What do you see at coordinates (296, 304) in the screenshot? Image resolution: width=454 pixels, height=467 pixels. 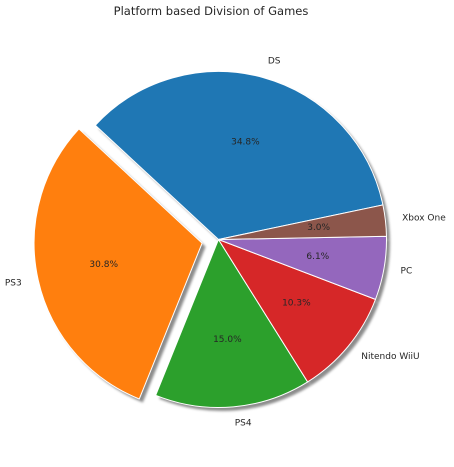 I see `pie-percent-label-nitendo-wiiu: 10.3%` at bounding box center [296, 304].